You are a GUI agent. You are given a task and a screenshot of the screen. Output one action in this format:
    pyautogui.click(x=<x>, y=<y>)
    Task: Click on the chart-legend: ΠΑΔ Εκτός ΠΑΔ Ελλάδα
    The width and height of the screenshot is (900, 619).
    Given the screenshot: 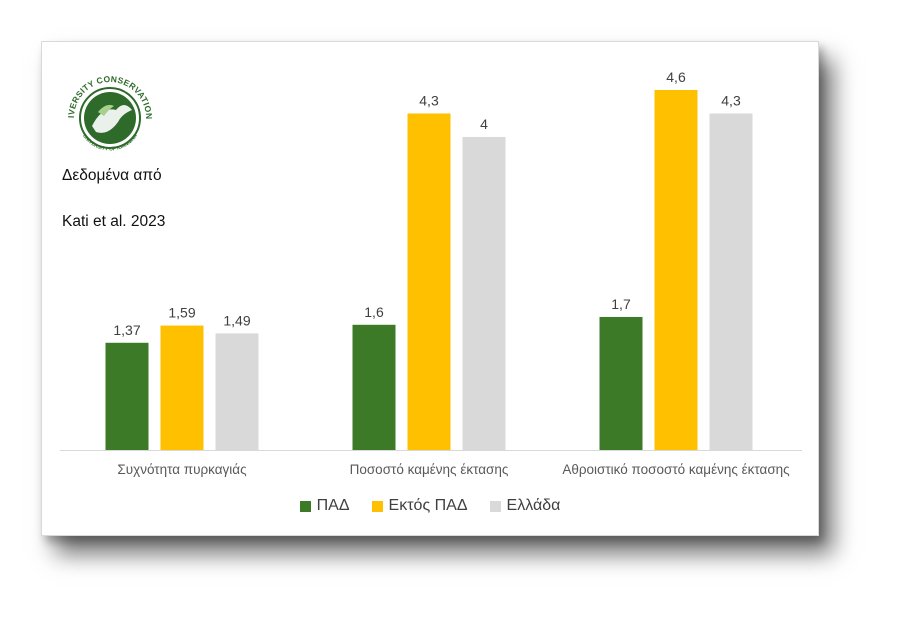 What is the action you would take?
    pyautogui.click(x=430, y=506)
    